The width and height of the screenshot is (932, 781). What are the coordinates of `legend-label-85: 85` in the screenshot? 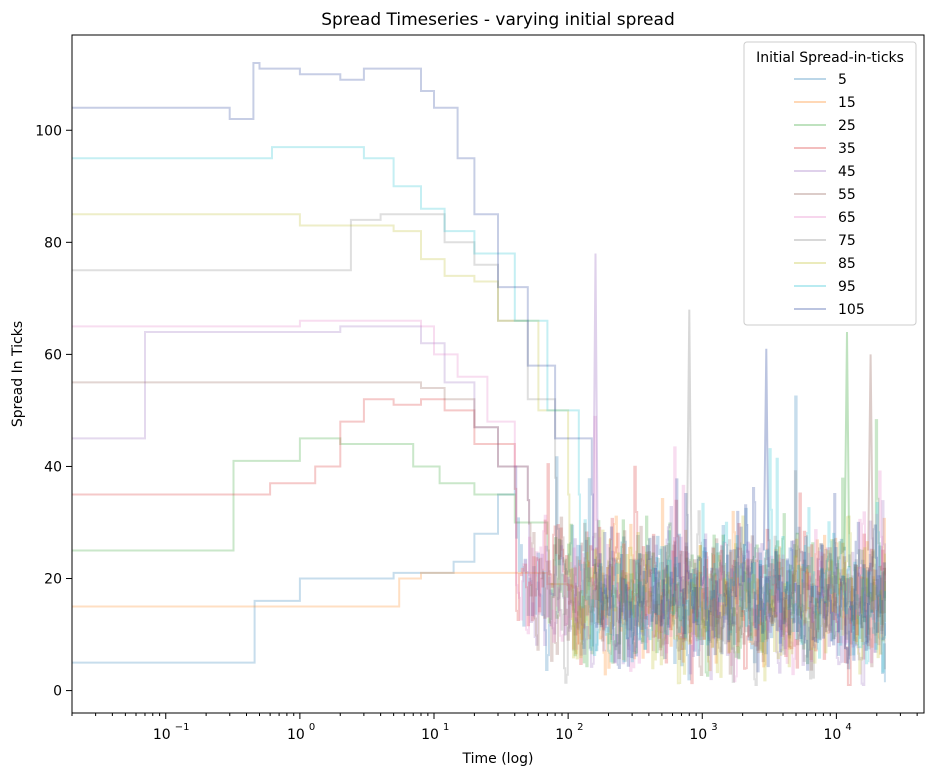 It's located at (847, 264).